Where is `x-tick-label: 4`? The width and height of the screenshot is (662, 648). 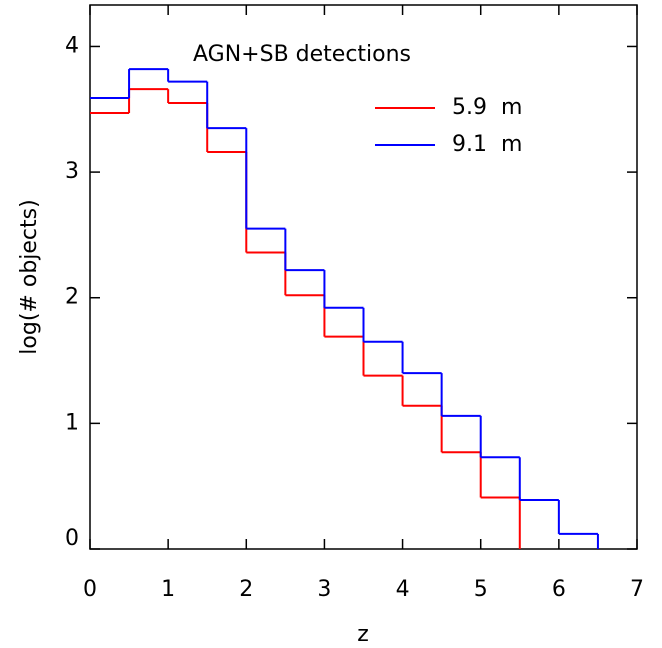 x-tick-label: 4 is located at coordinates (403, 589).